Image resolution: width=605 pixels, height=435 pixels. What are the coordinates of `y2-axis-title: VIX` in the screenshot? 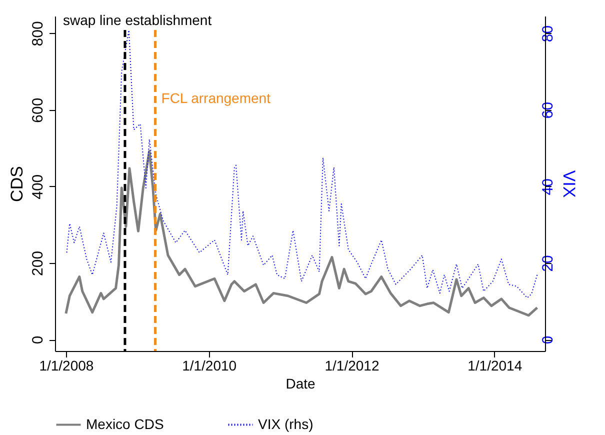 It's located at (569, 184).